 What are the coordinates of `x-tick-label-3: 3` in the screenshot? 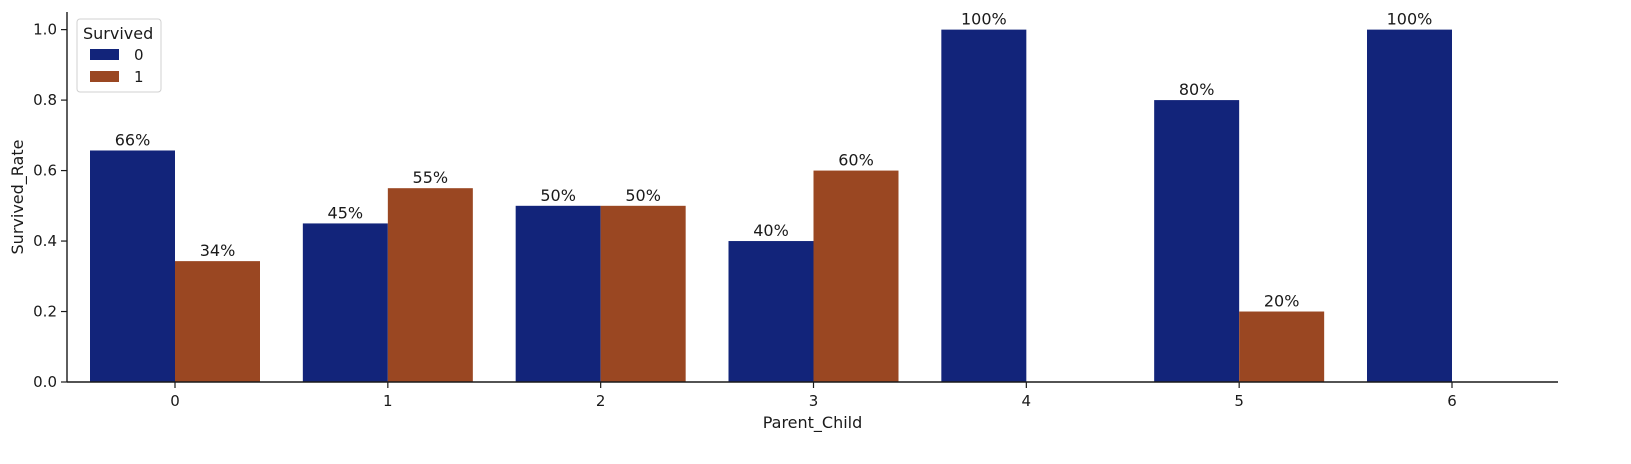 It's located at (814, 401).